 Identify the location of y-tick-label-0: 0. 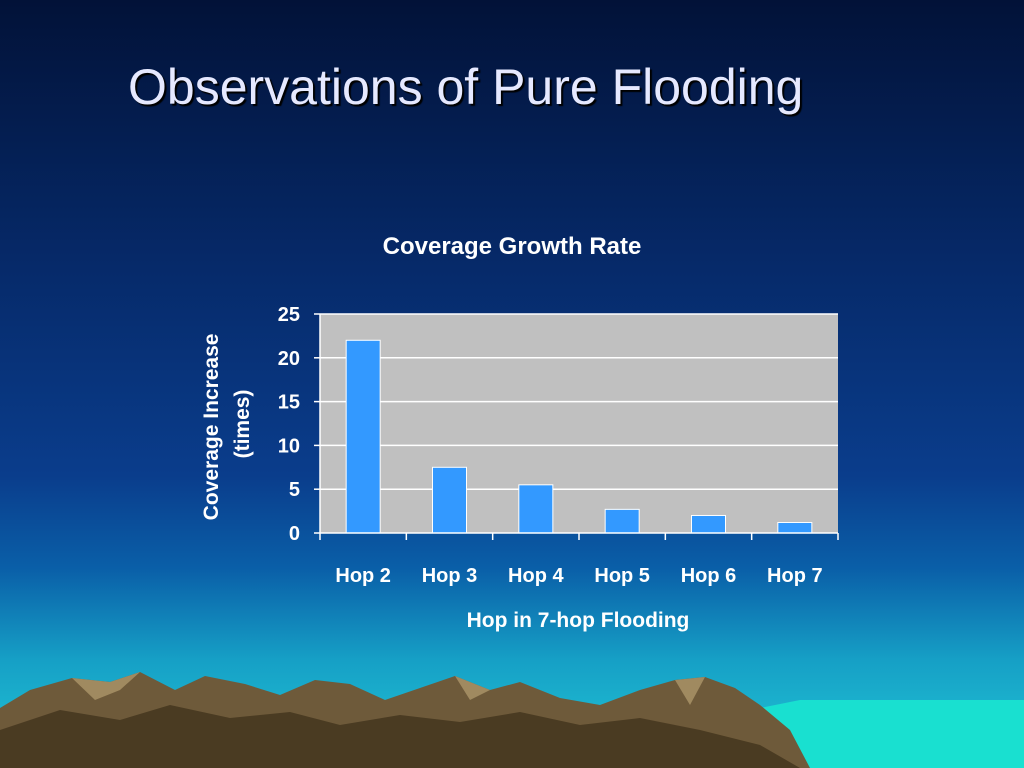
(294, 534).